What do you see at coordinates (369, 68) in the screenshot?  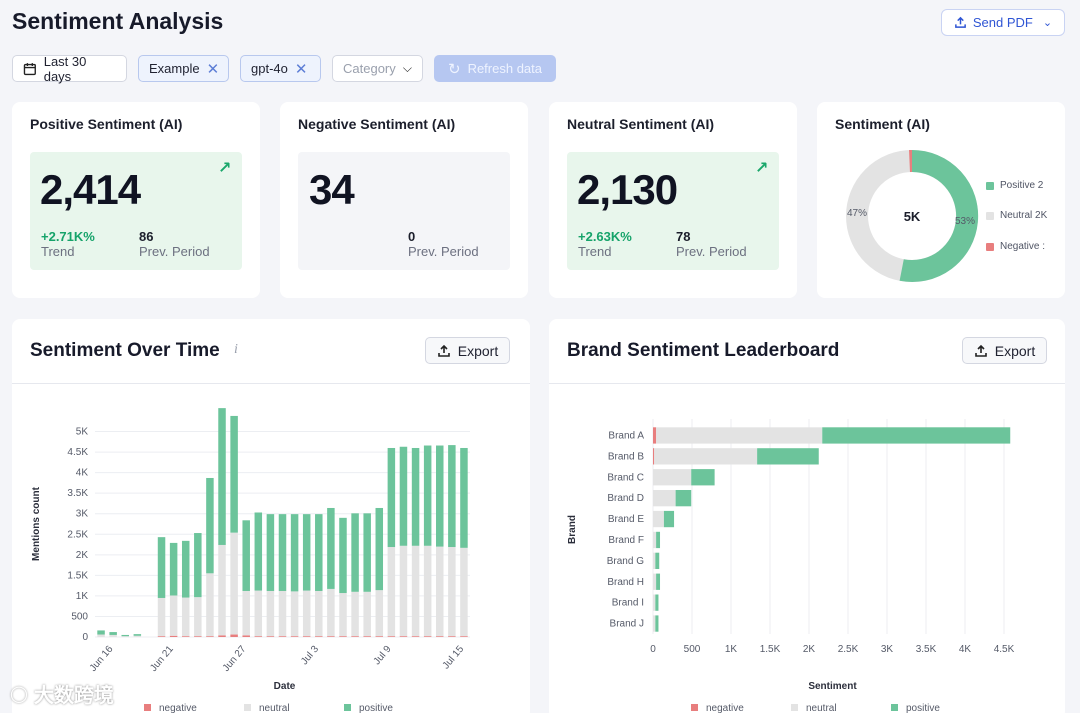 I see `category-placeholder: Category` at bounding box center [369, 68].